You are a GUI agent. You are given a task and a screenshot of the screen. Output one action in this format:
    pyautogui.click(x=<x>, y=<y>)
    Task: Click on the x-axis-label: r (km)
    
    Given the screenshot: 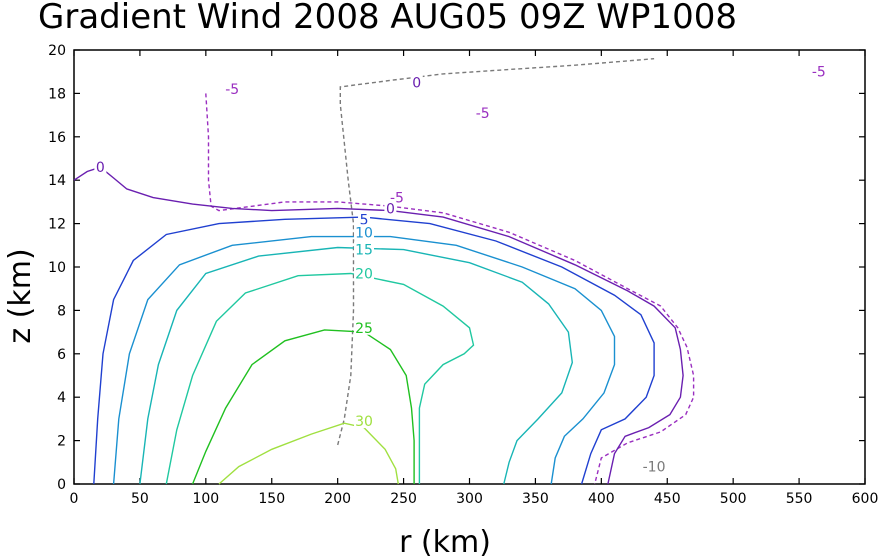 What is the action you would take?
    pyautogui.click(x=445, y=542)
    